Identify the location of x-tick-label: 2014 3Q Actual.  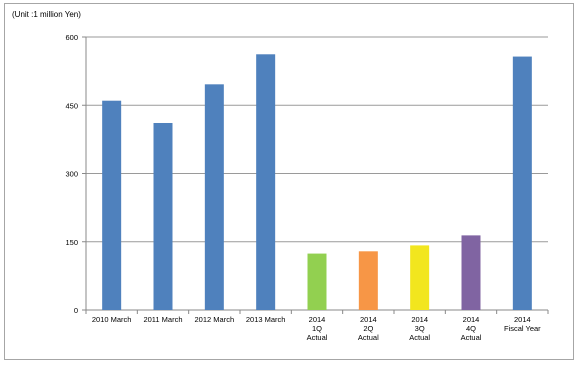
(419, 328).